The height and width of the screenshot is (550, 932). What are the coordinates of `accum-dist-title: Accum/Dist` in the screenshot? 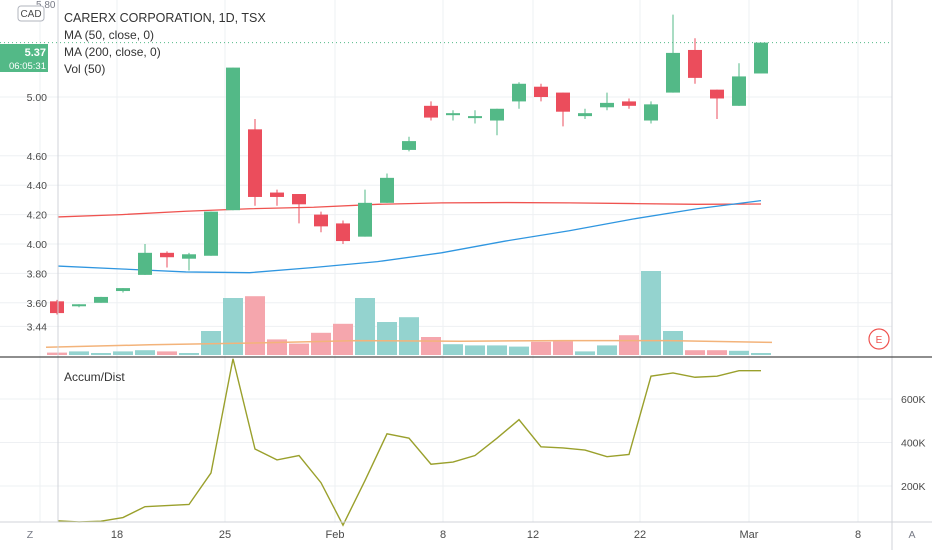 It's located at (94, 377).